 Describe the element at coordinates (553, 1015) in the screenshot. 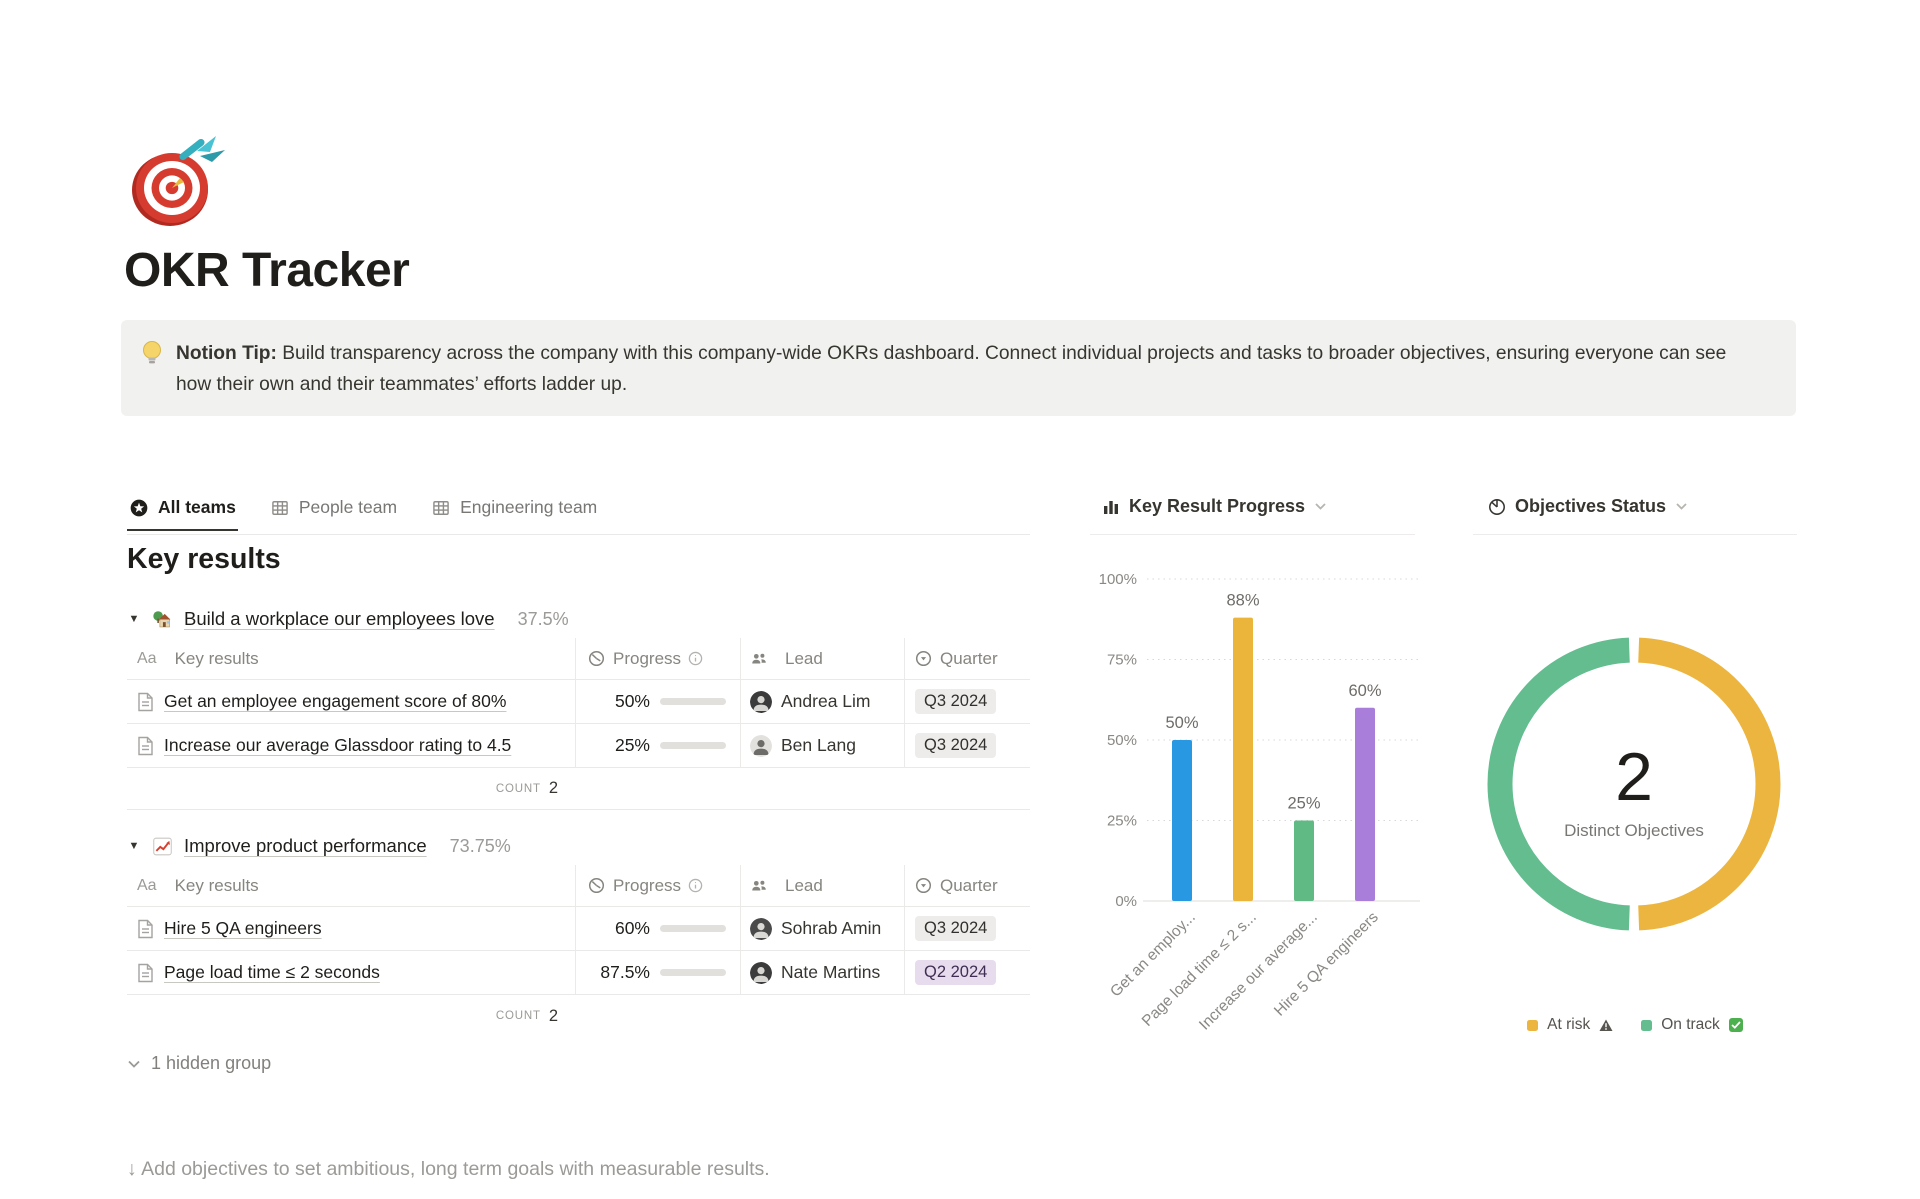

I see `count-value: 2` at that location.